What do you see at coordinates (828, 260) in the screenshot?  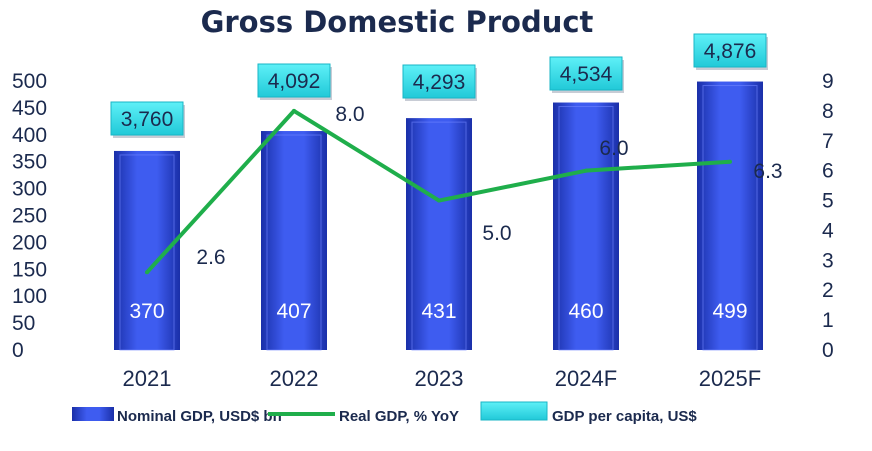 I see `y-right-tick-label: 3` at bounding box center [828, 260].